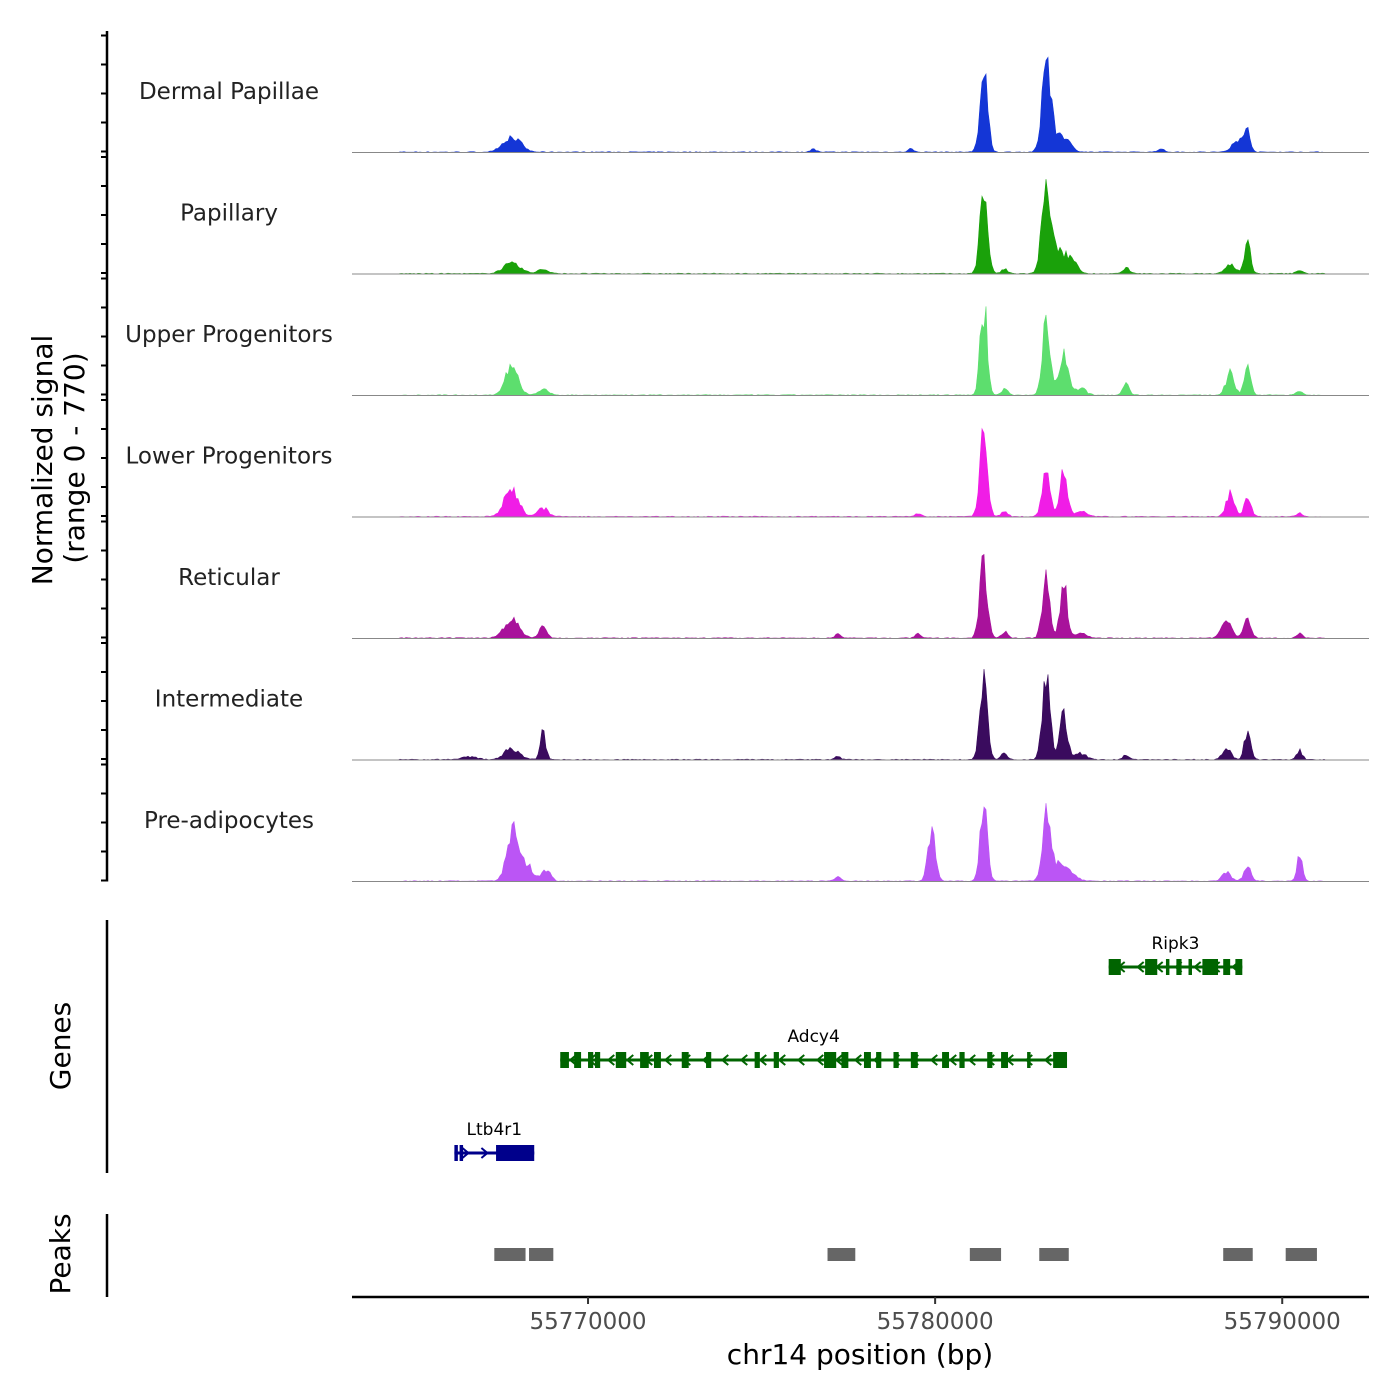 The height and width of the screenshot is (1400, 1400). What do you see at coordinates (762, 714) in the screenshot?
I see `signal-track-6: Intermediate` at bounding box center [762, 714].